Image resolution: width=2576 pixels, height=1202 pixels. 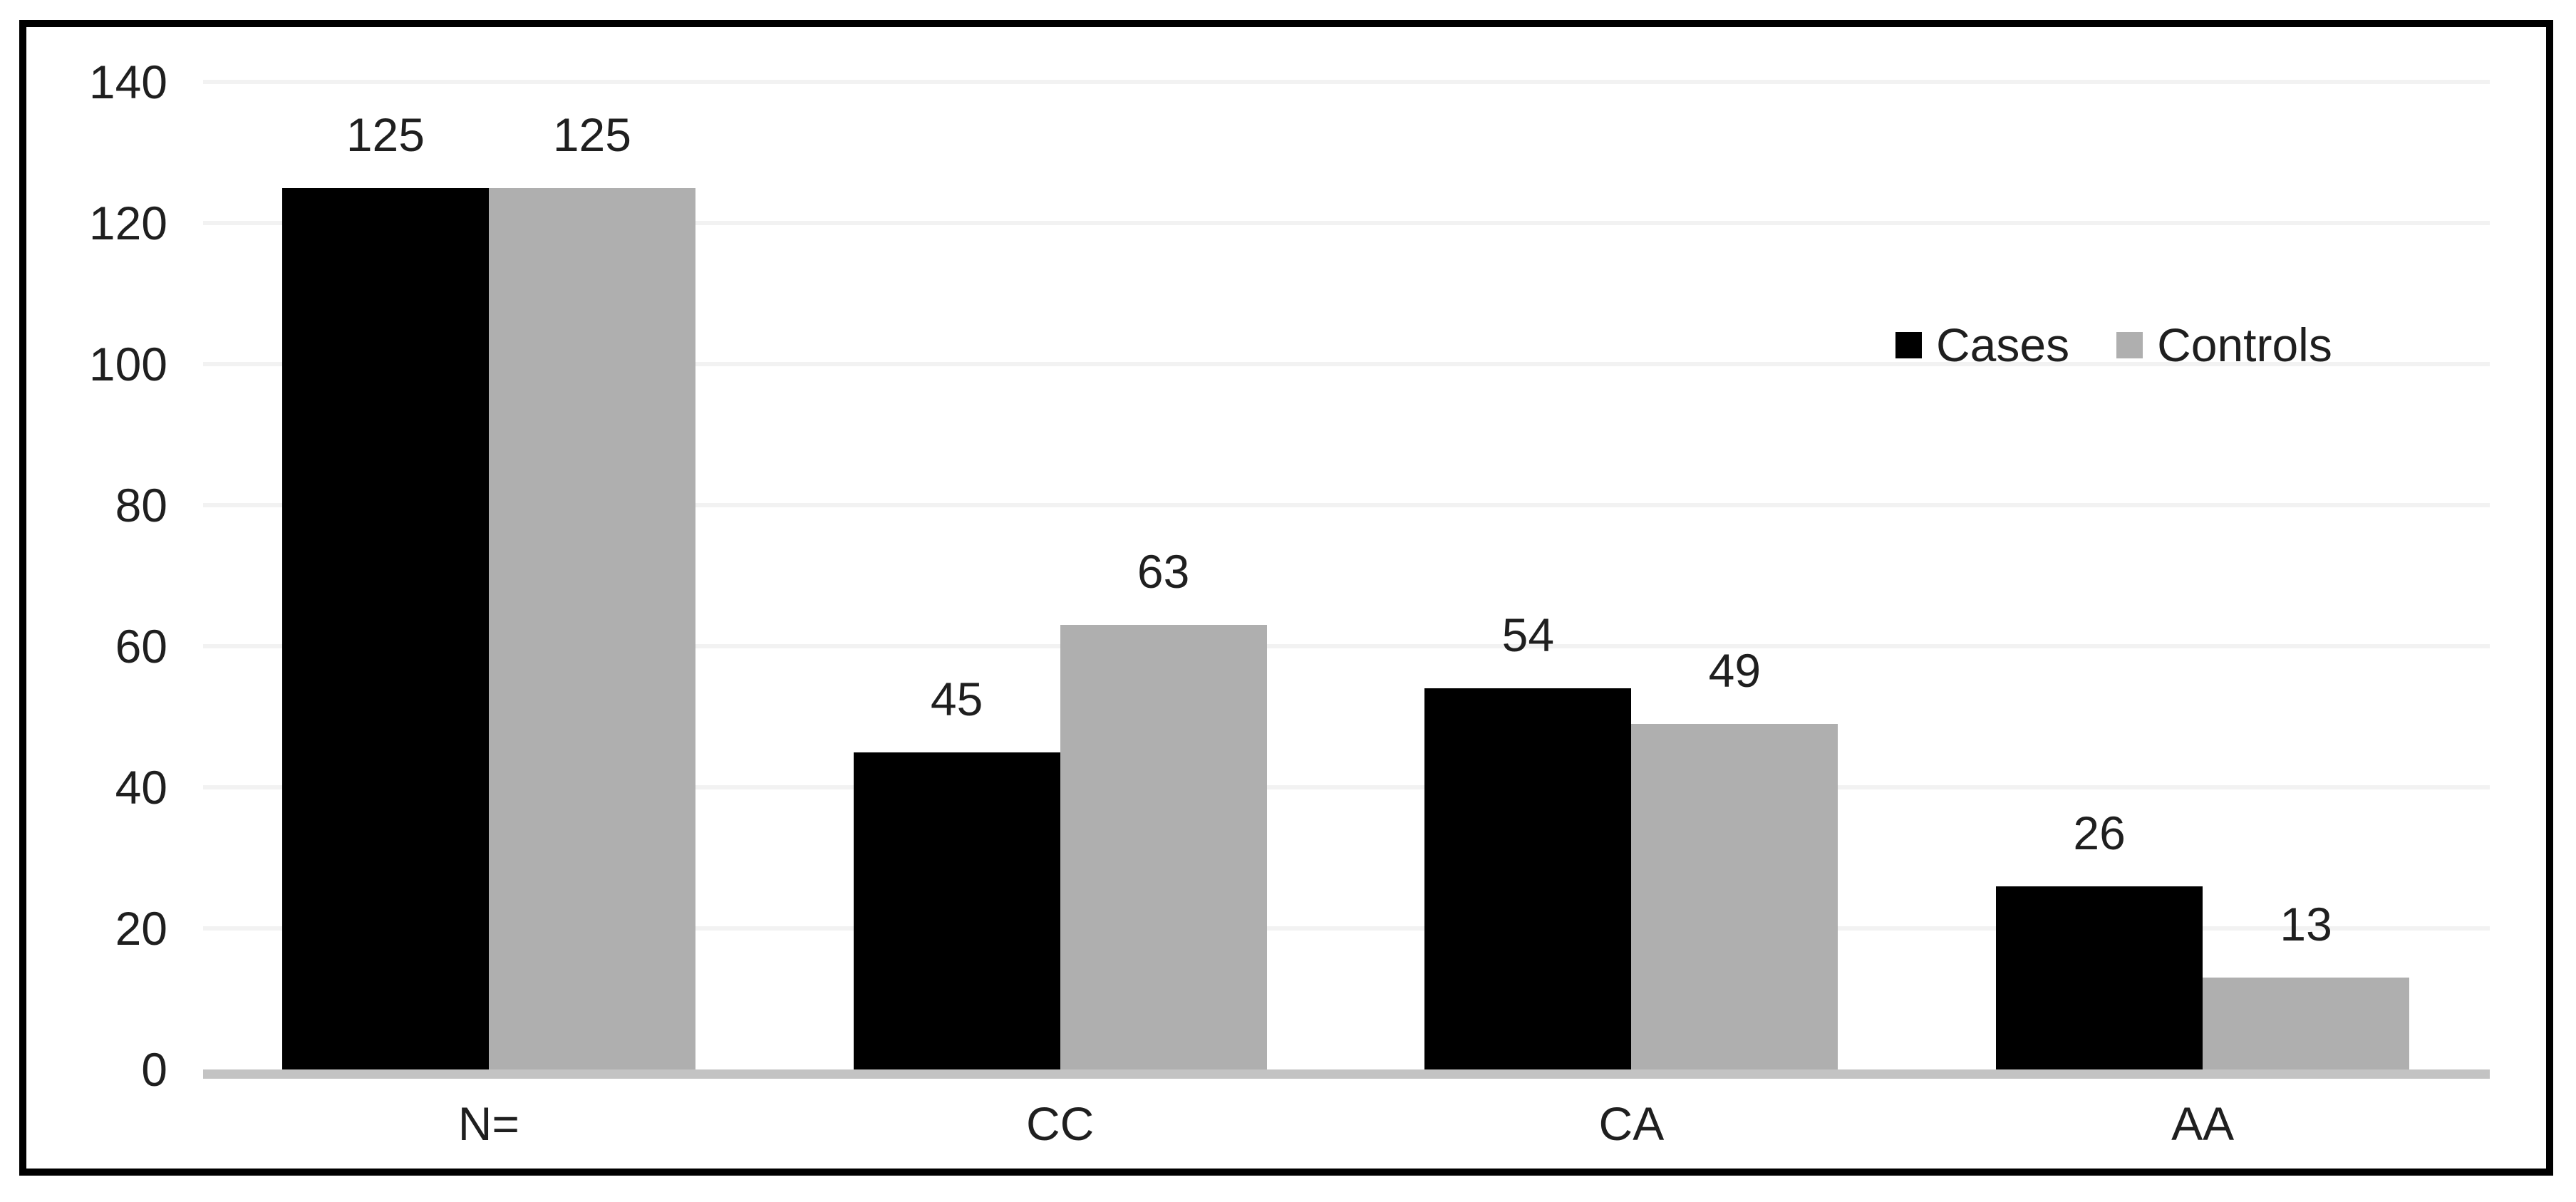 What do you see at coordinates (1528, 635) in the screenshot?
I see `bar-value-label: 54` at bounding box center [1528, 635].